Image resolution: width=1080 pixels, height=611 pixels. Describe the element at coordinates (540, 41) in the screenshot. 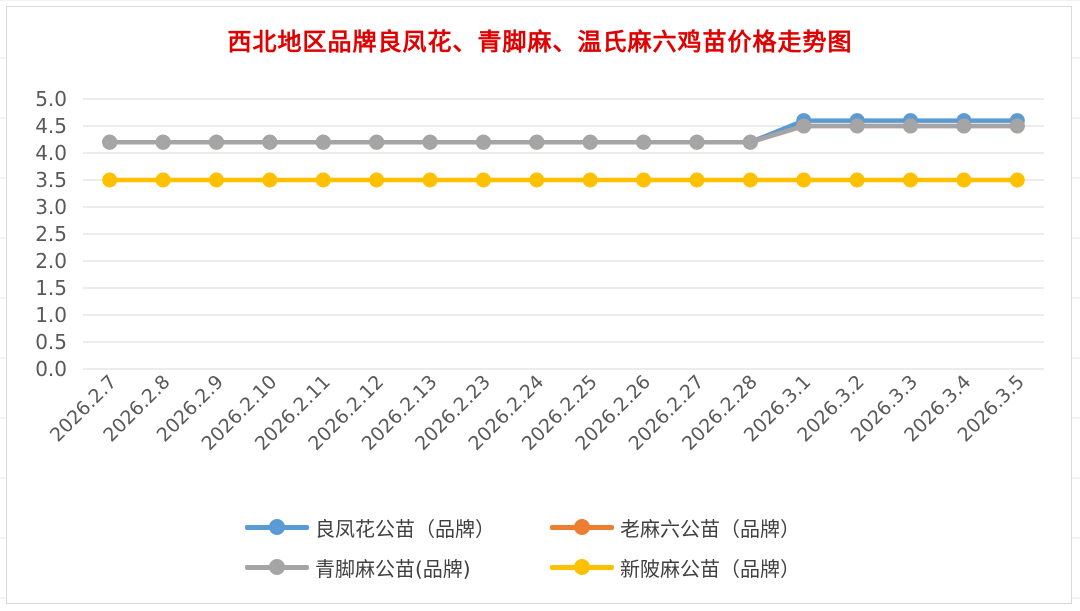

I see `chart-title: 西北地区品牌良凤花、青脚麻、温氏麻六鸡苗价格走势图` at that location.